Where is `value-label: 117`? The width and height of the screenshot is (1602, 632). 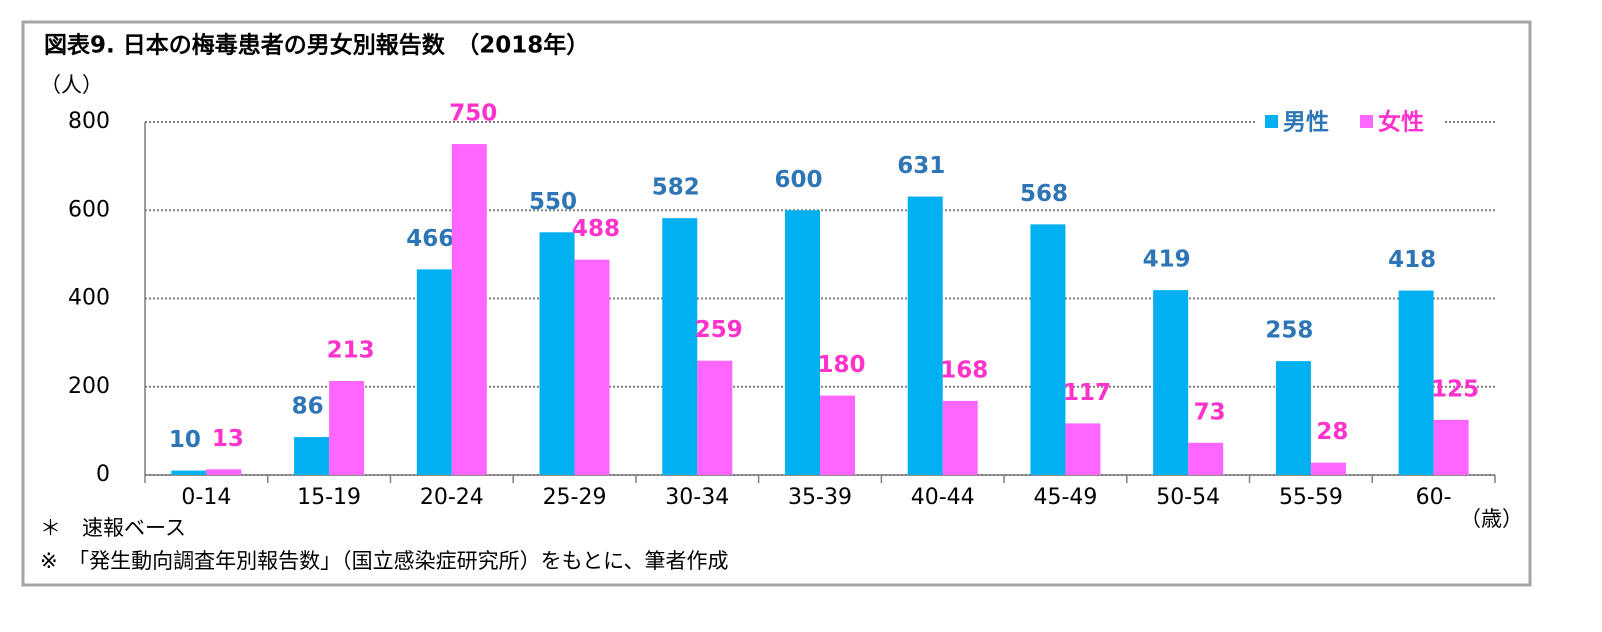
value-label: 117 is located at coordinates (1087, 393).